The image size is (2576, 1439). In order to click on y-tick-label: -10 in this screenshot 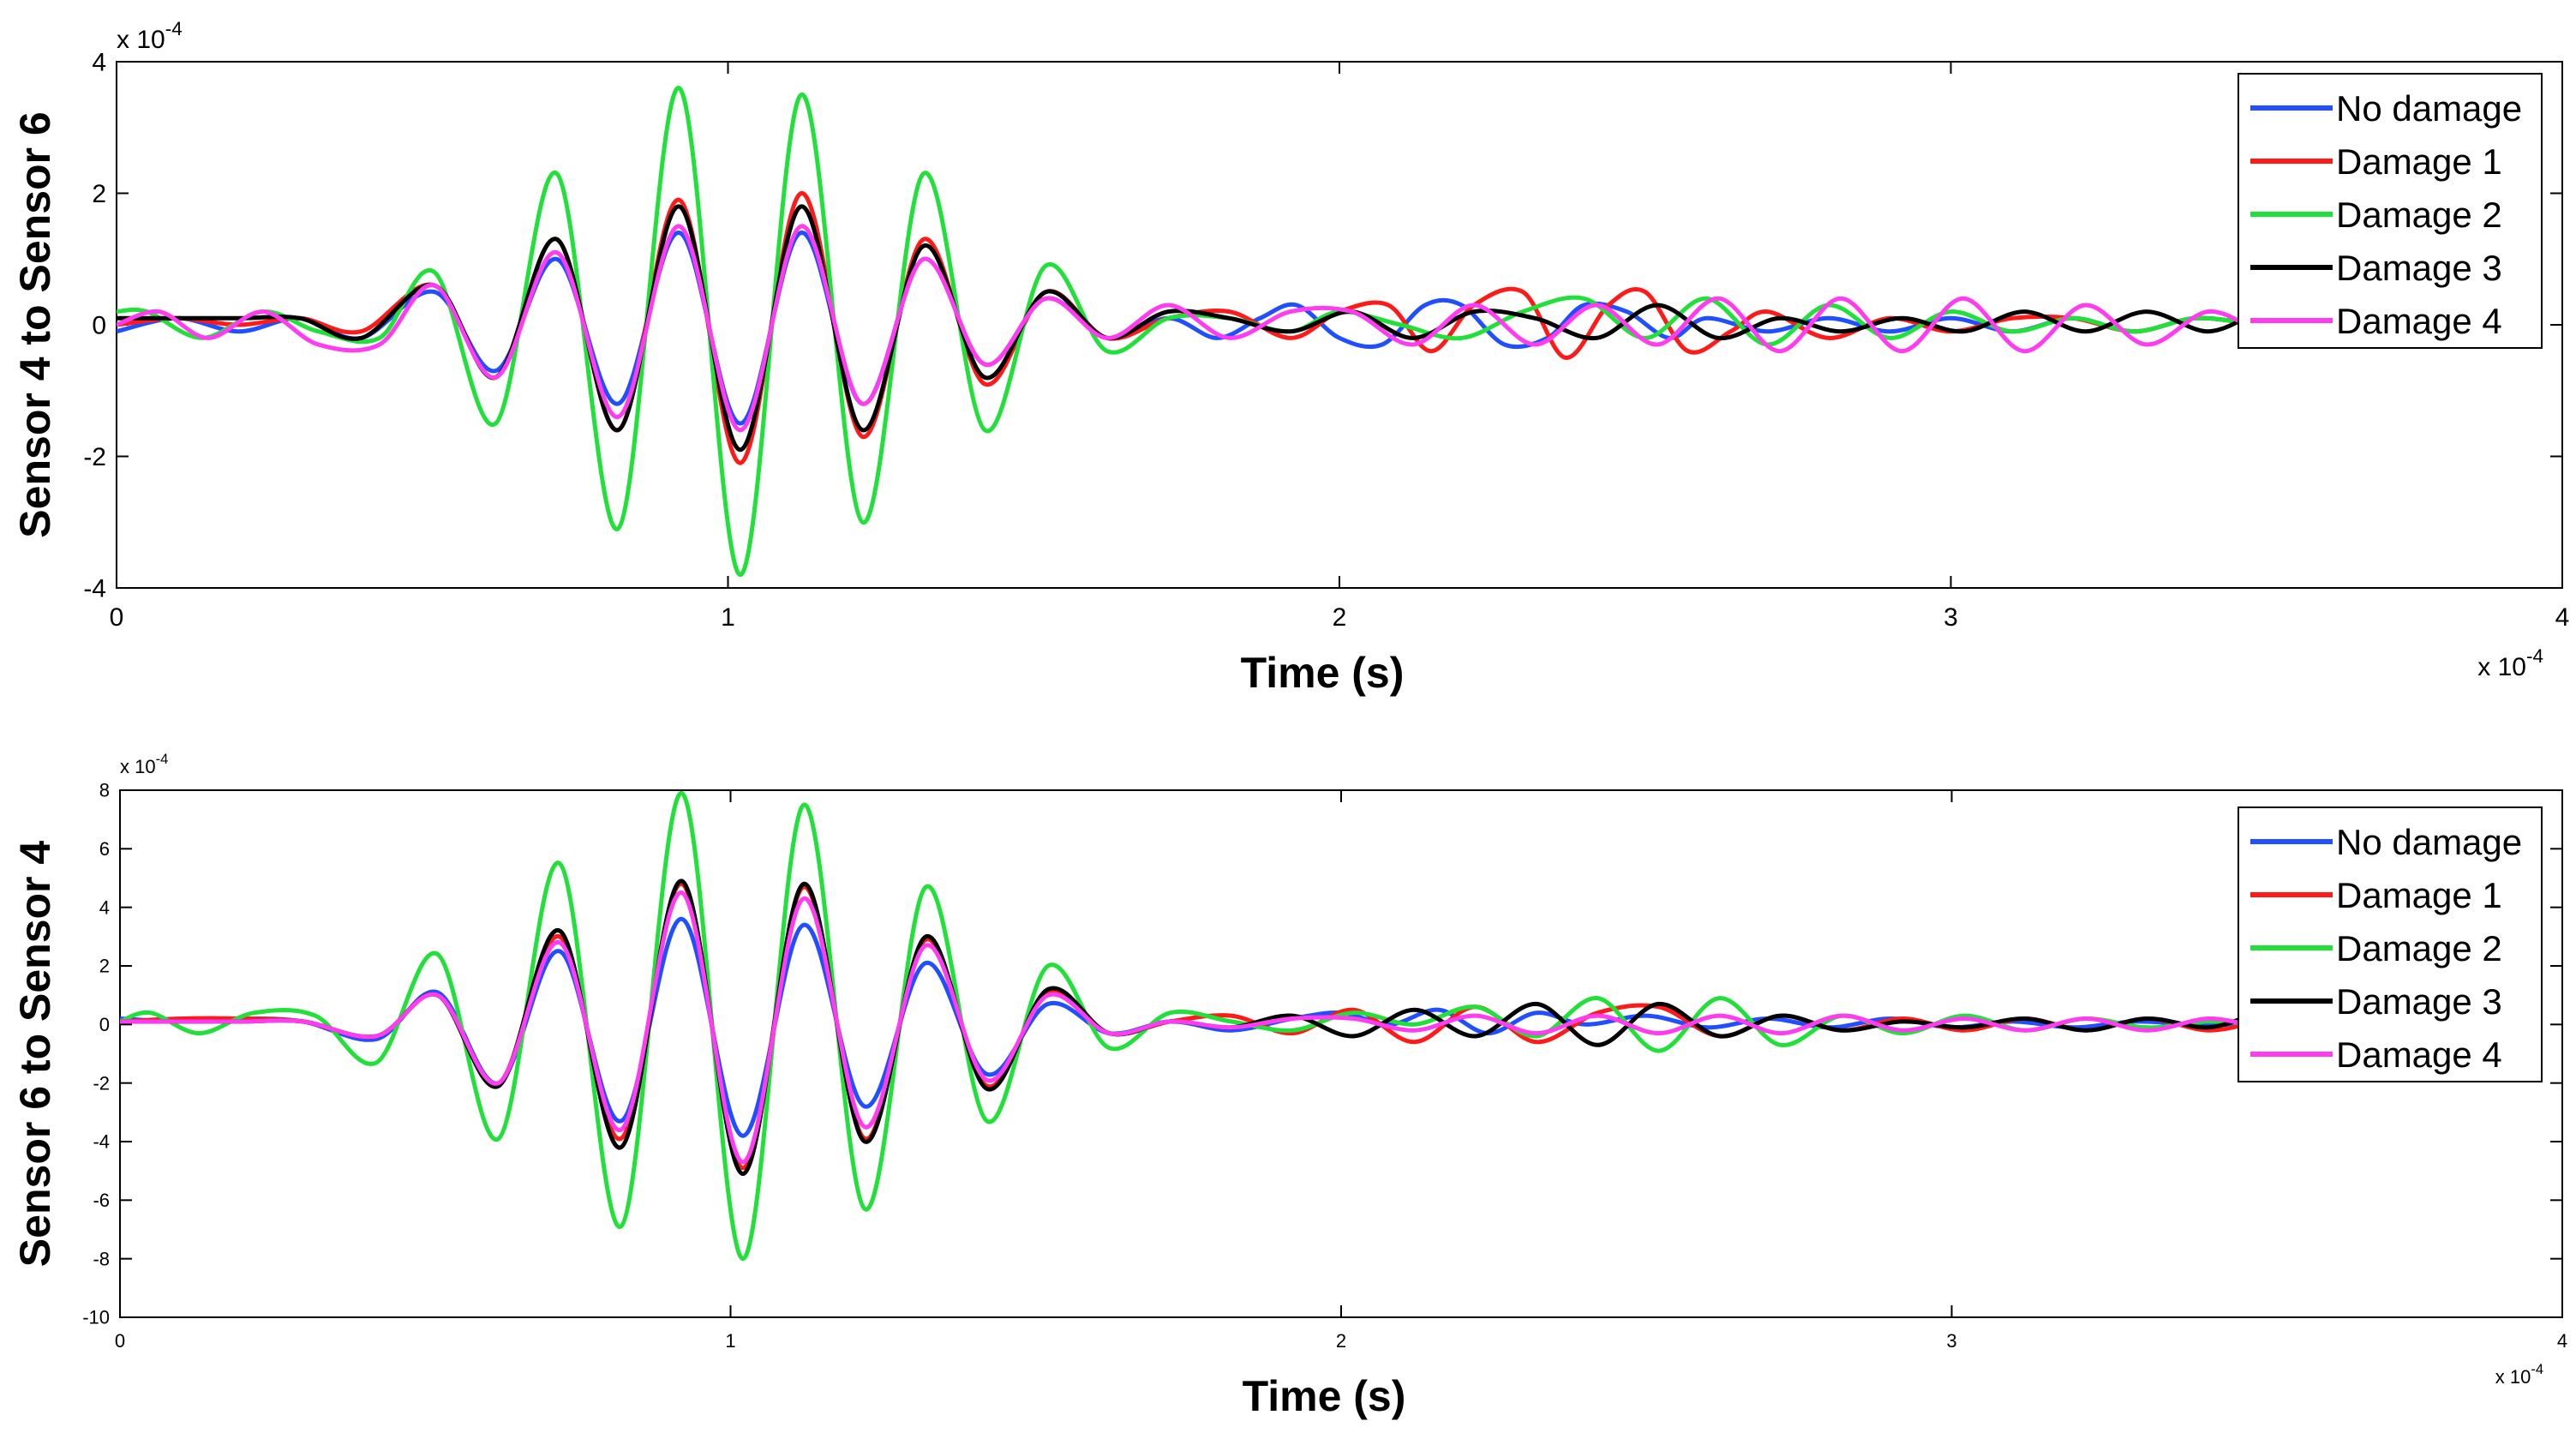, I will do `click(96, 1318)`.